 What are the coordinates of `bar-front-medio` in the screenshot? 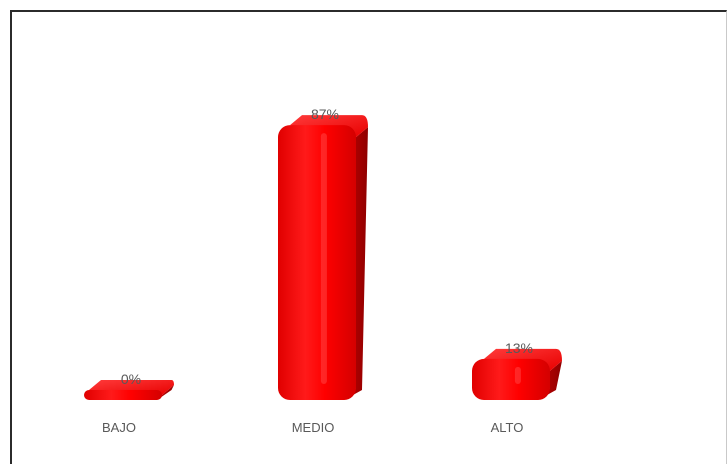 It's located at (317, 262).